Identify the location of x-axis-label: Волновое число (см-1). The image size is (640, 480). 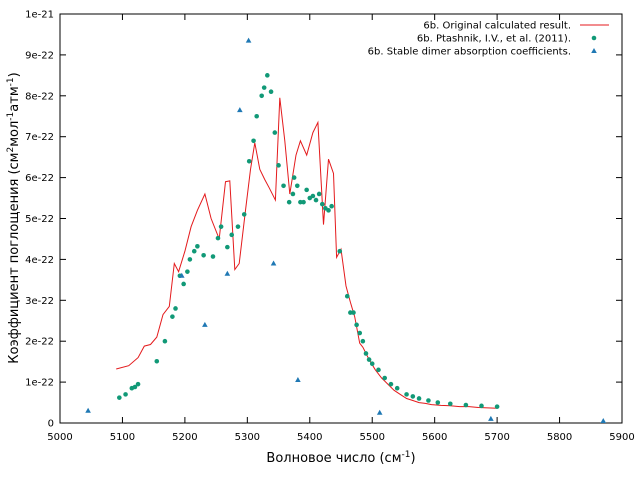
(340, 458).